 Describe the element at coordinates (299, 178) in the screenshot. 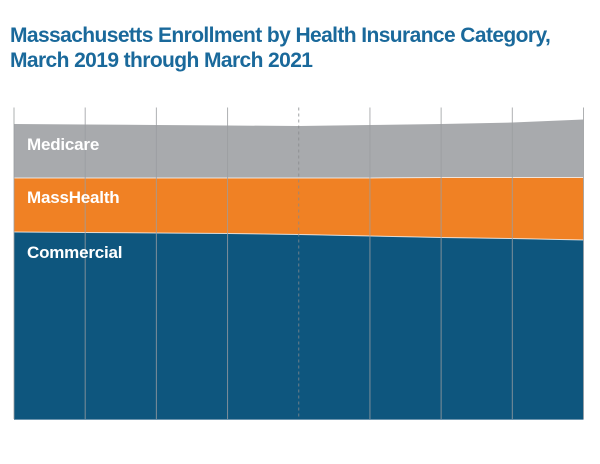

I see `band-boundary-line` at that location.